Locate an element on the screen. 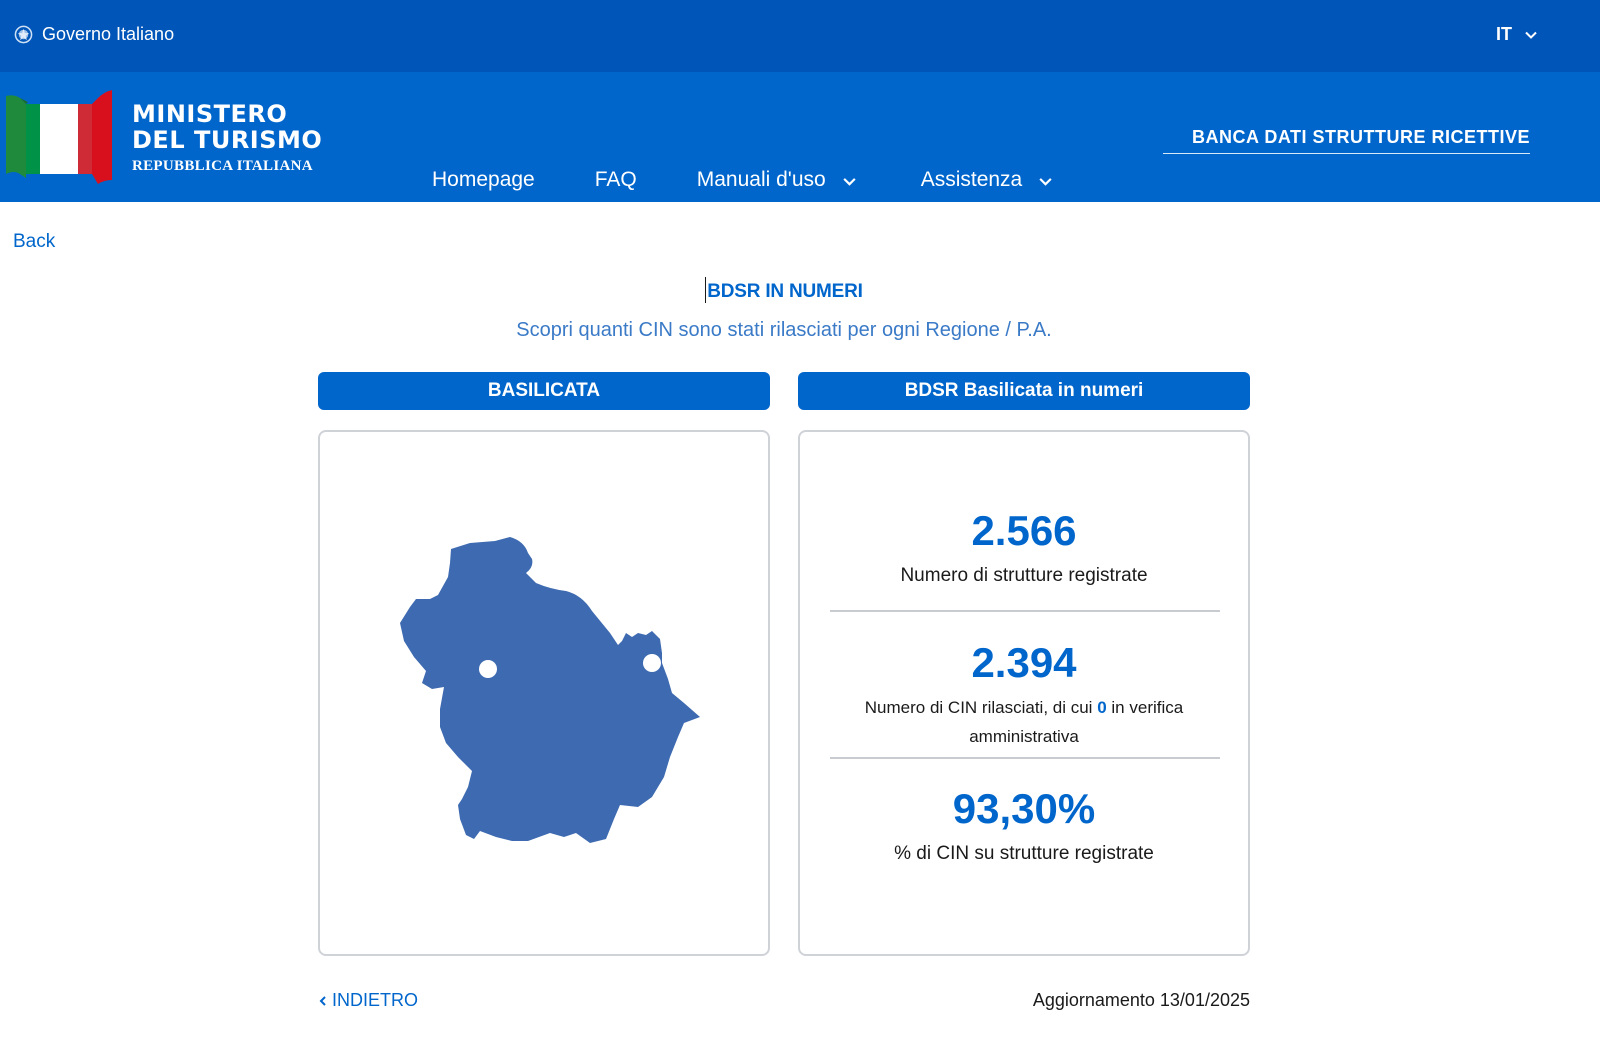  governo-italiano-label: Governo Italiano is located at coordinates (108, 34).